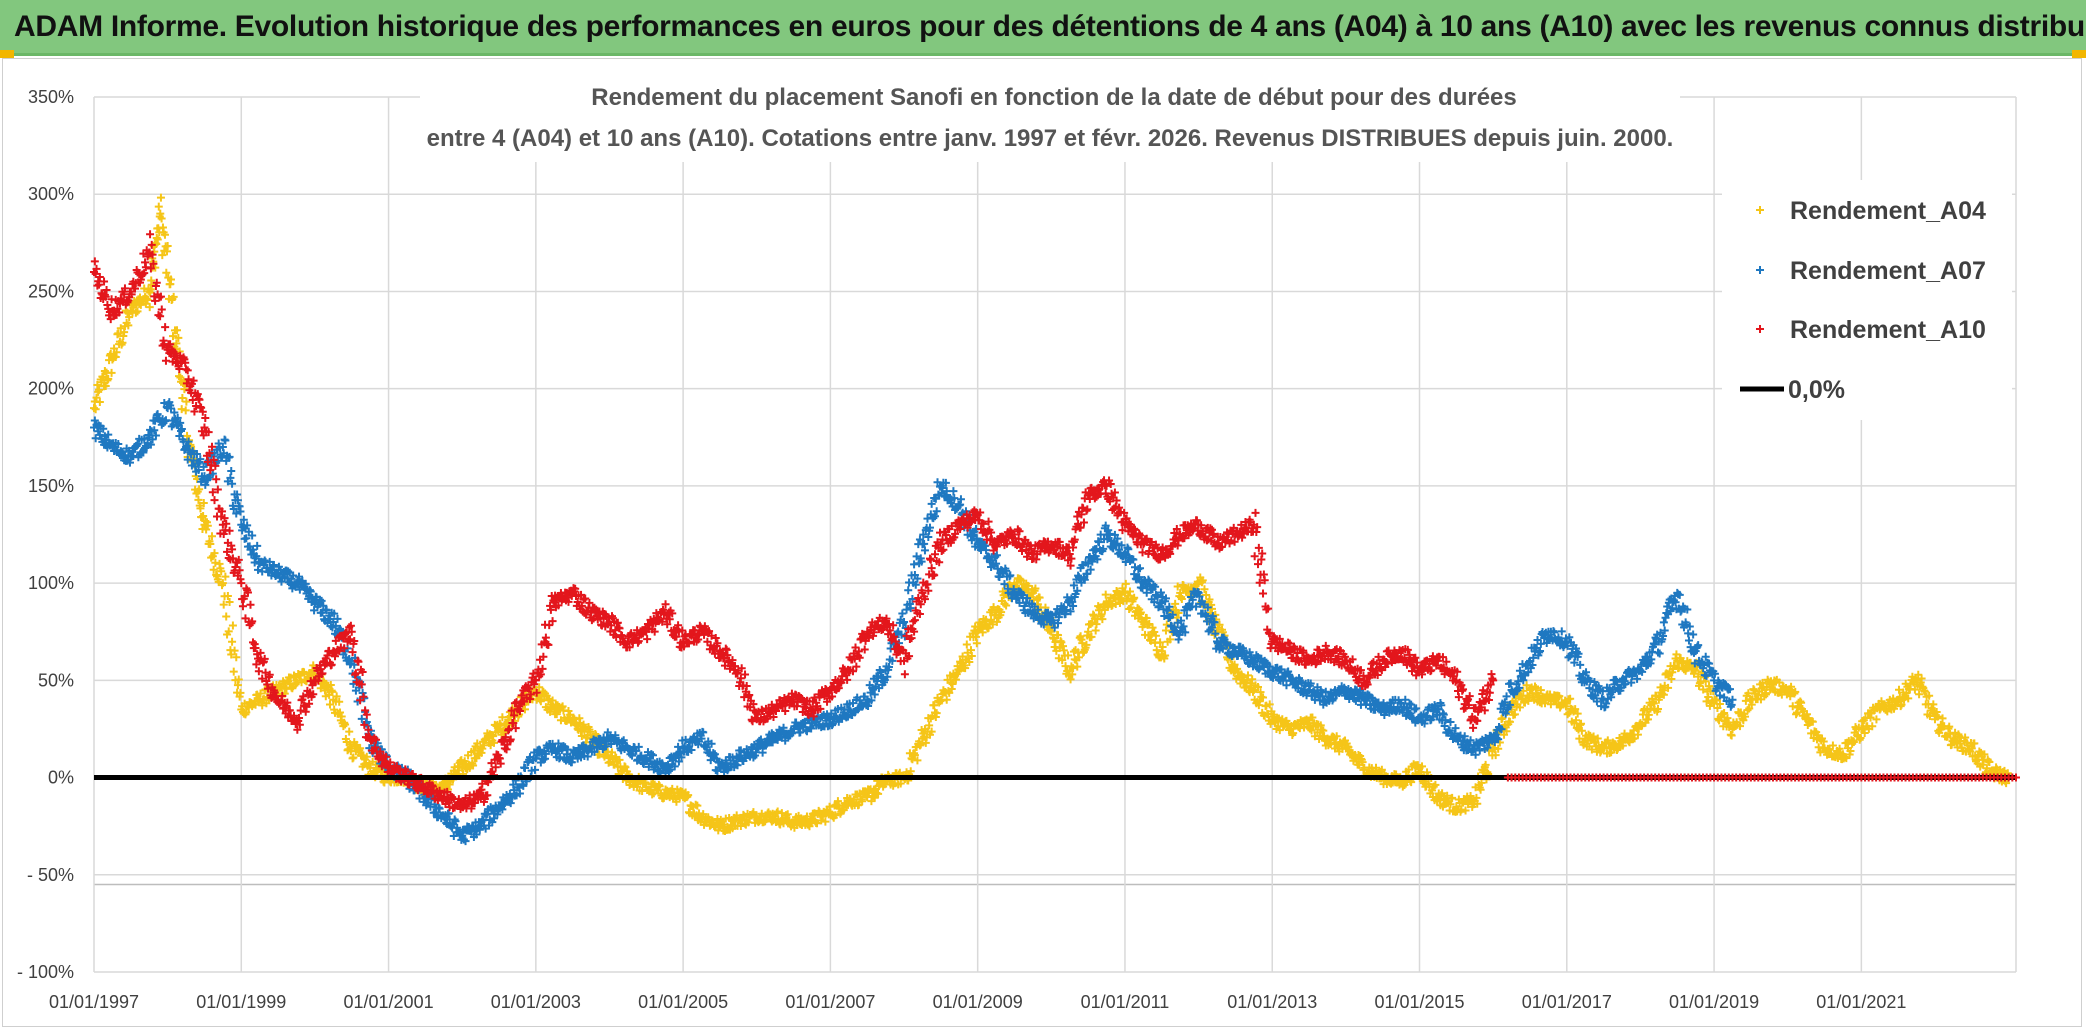  Describe the element at coordinates (94, 1002) in the screenshot. I see `x-tick-label: 01/01/1997` at that location.